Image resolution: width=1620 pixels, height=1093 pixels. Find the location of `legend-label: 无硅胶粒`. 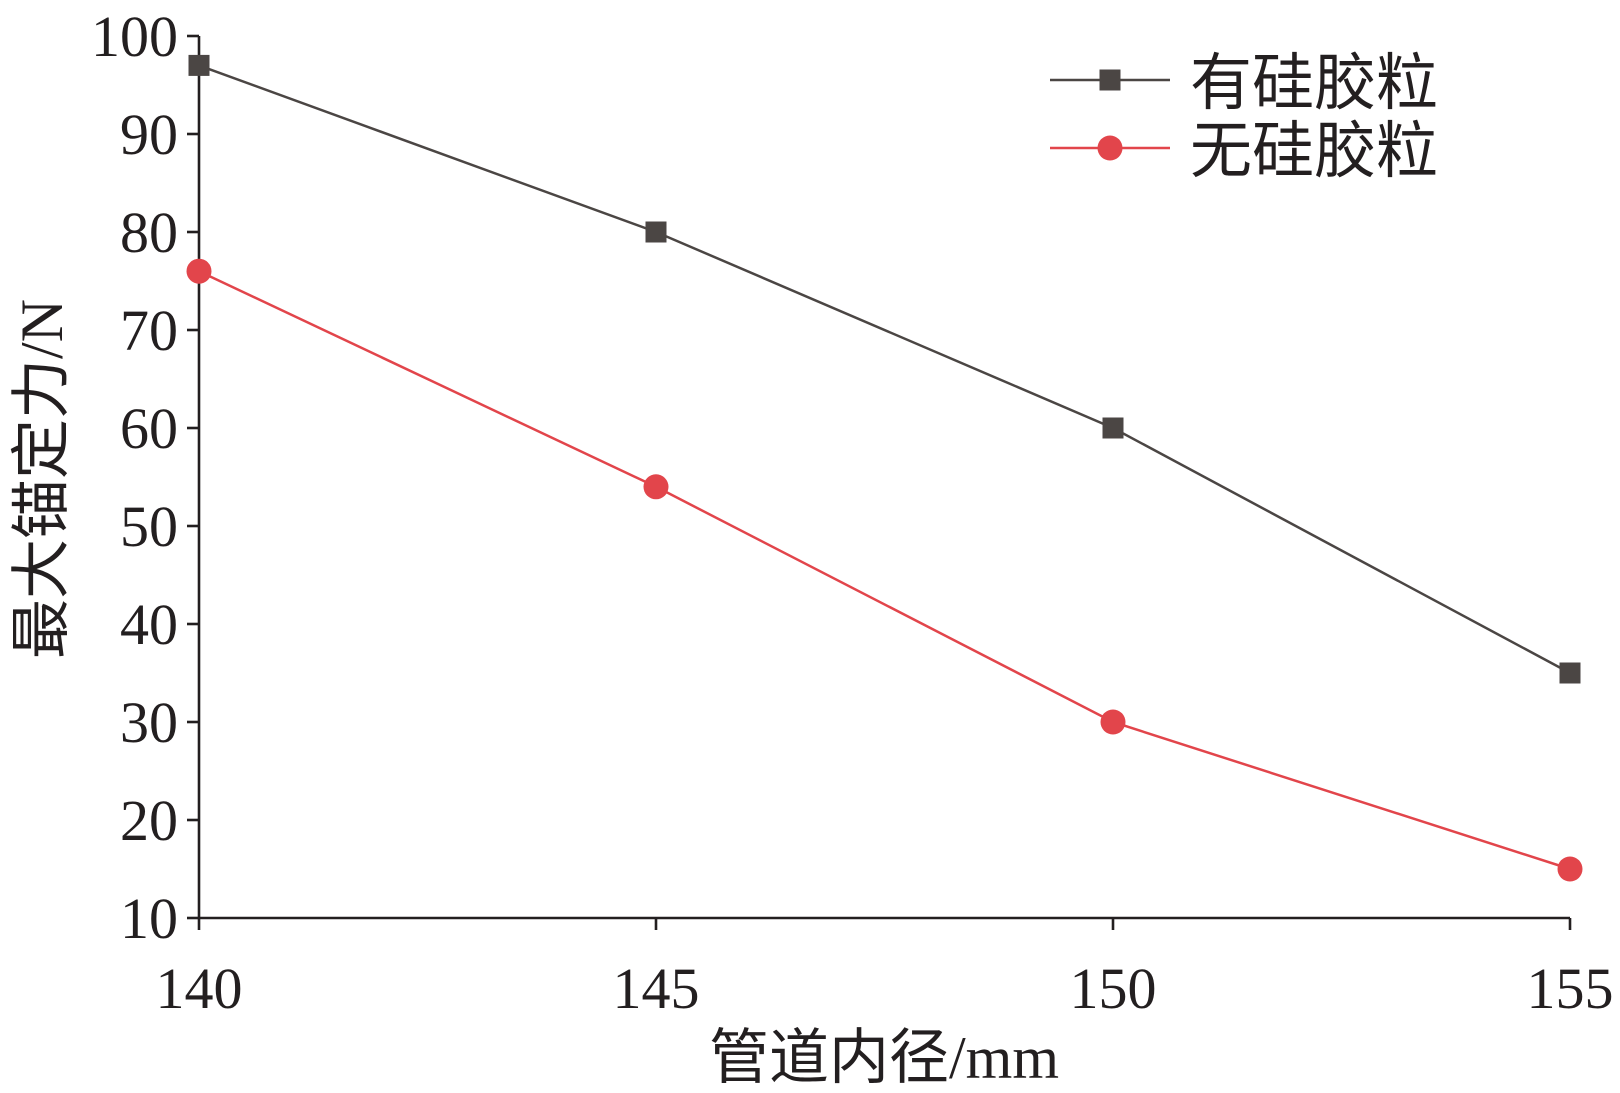

legend-label: 无硅胶粒 is located at coordinates (1314, 152).